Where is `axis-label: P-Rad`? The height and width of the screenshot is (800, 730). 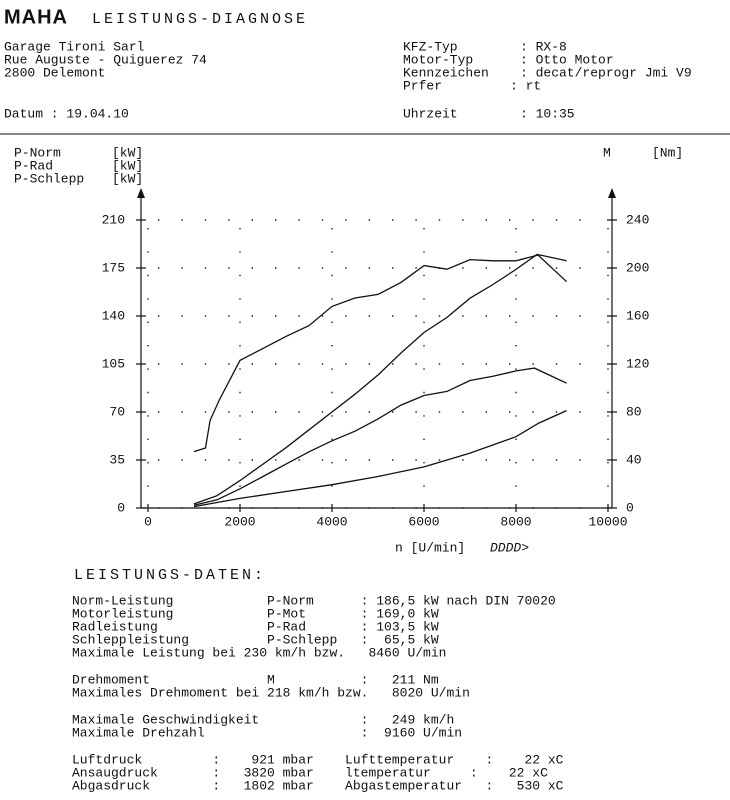 axis-label: P-Rad is located at coordinates (33, 165).